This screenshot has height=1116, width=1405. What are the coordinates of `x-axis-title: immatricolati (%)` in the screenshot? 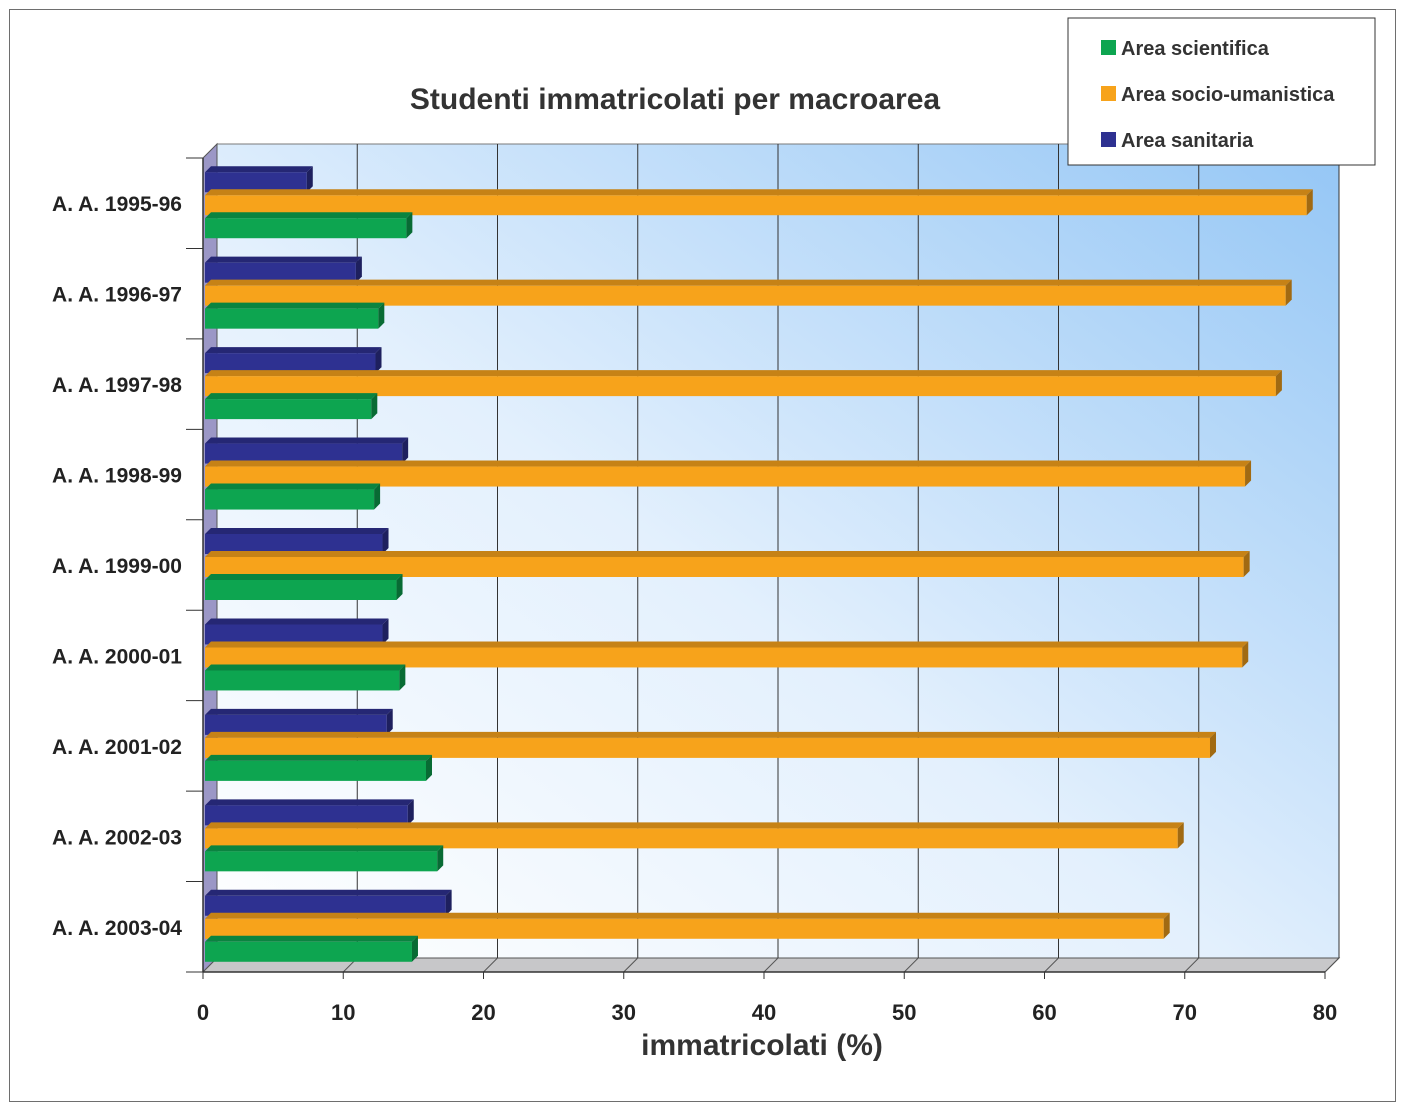 It's located at (762, 1045).